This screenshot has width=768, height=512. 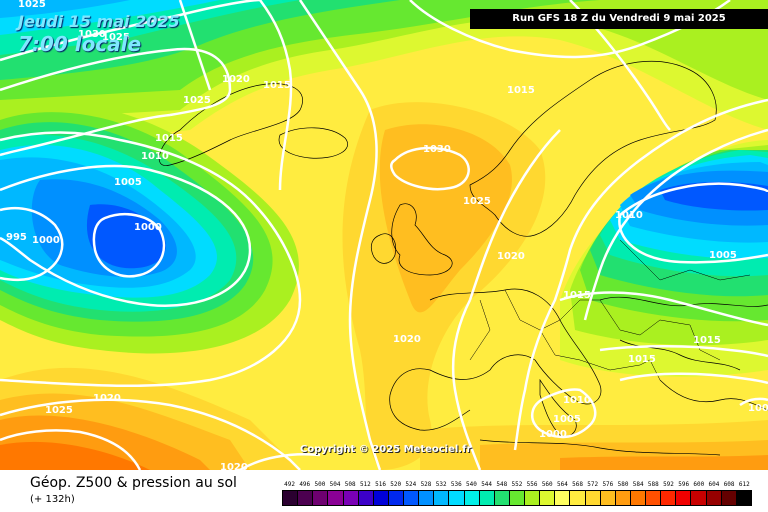 I want to click on isobar-label: 995, so click(x=16, y=237).